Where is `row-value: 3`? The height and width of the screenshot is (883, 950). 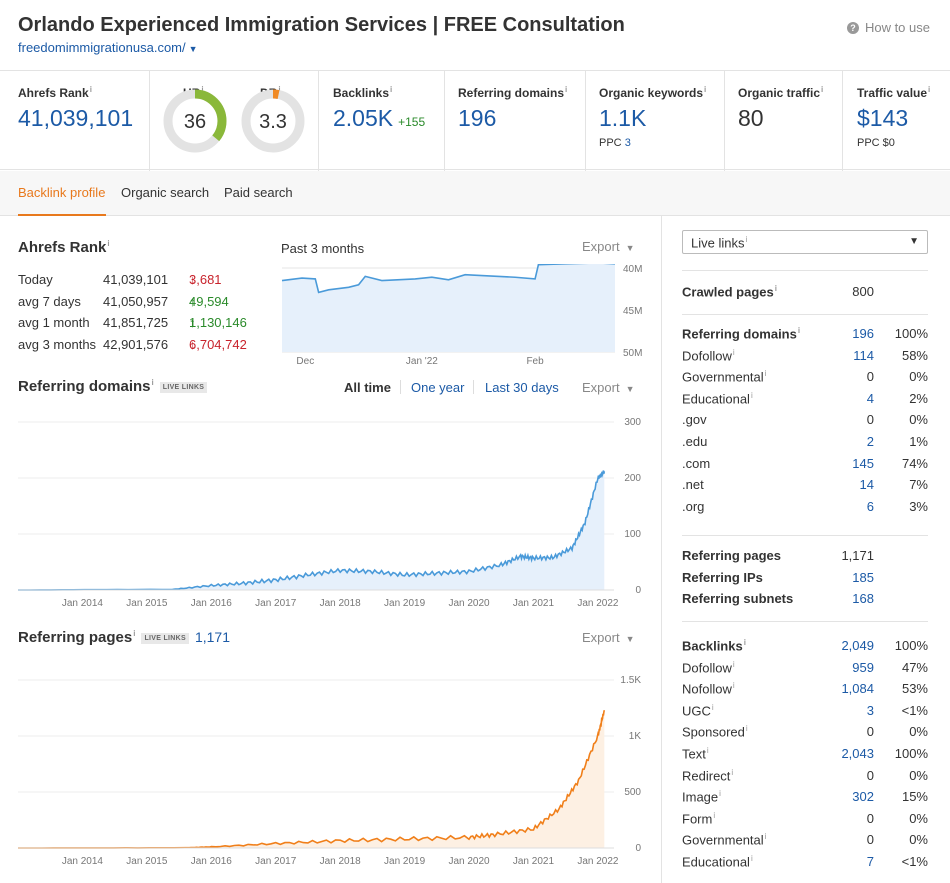
row-value: 3 is located at coordinates (870, 710).